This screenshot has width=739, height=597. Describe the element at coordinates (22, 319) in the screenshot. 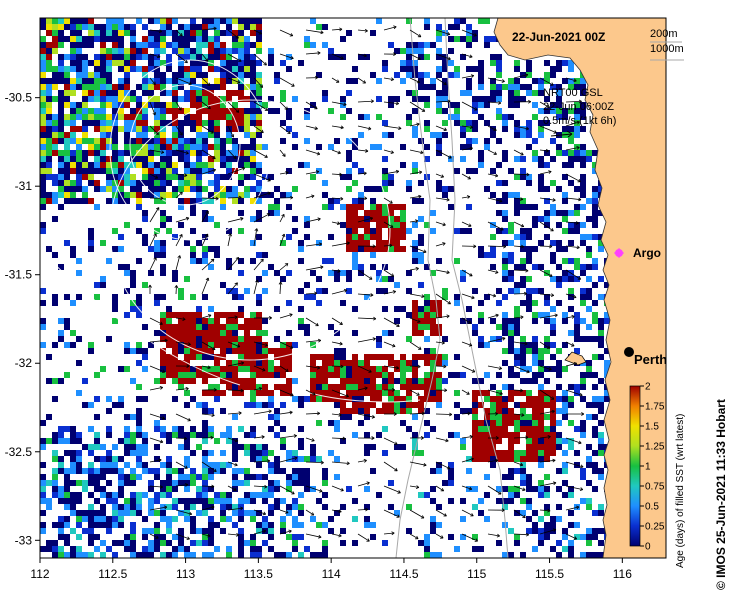

I see `latitude-axis: -30.5 -31 -31.5 -32 -32.5 -33` at that location.